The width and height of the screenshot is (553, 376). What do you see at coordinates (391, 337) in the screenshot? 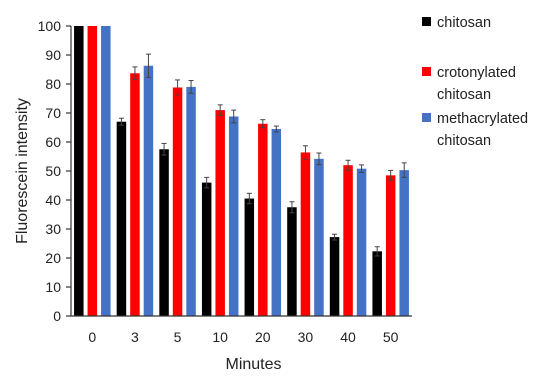
I see `x-tick-label: 50` at bounding box center [391, 337].